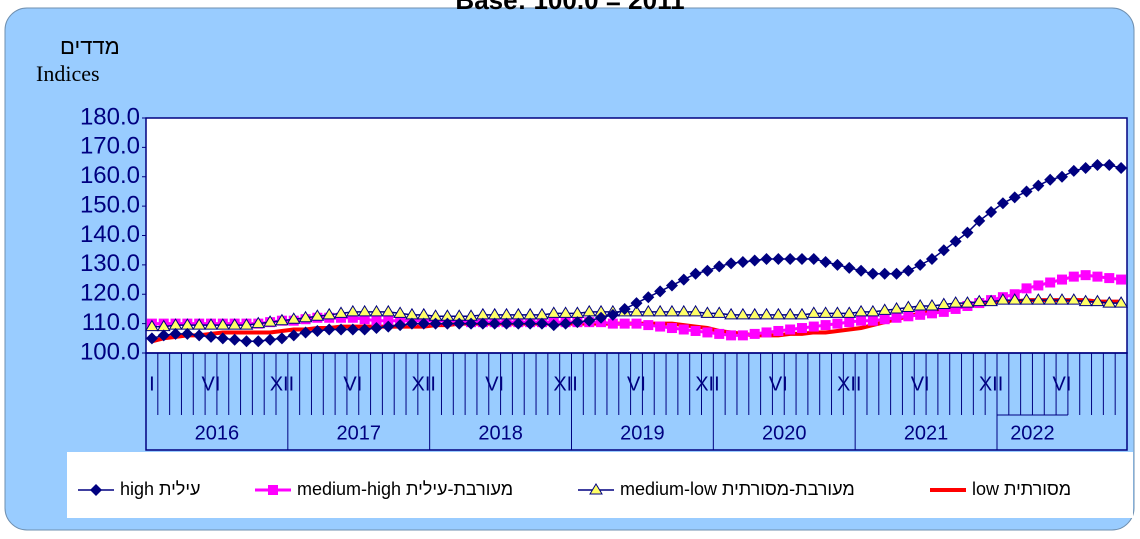  I want to click on y-tick-label: 110.0, so click(111, 322).